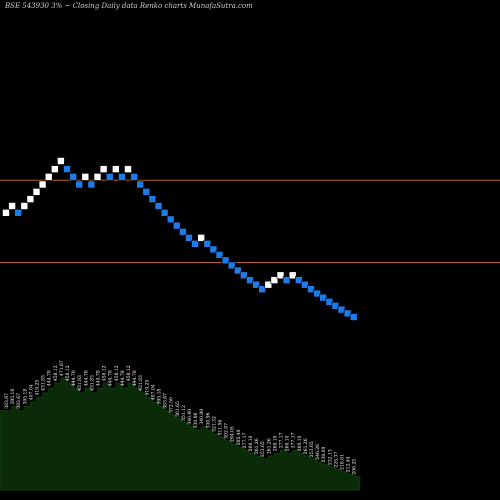 The height and width of the screenshot is (500, 500). I want to click on brick-price-label: 311.96, so click(221, 427).